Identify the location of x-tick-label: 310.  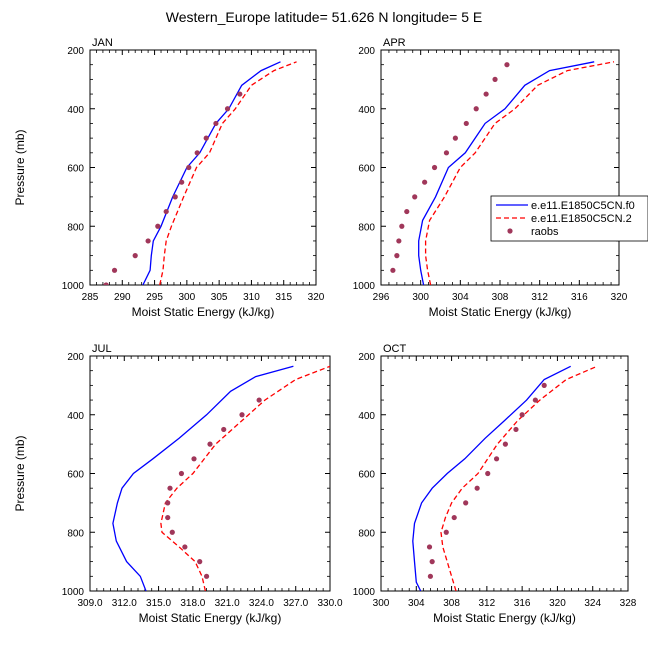
(251, 297).